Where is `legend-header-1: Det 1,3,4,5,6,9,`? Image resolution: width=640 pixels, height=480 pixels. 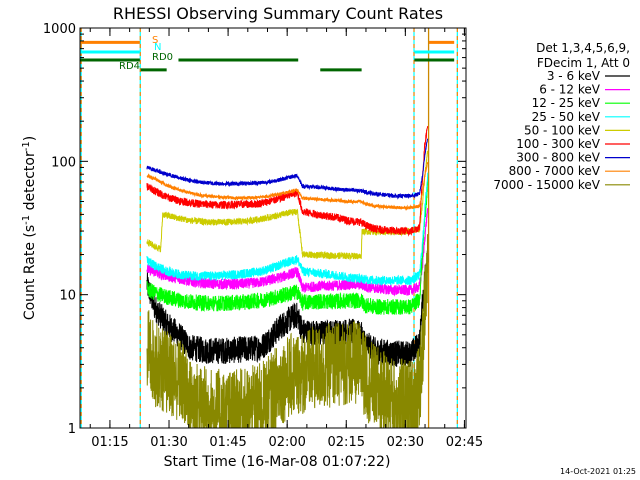
legend-header-1: Det 1,3,4,5,6,9, is located at coordinates (583, 48).